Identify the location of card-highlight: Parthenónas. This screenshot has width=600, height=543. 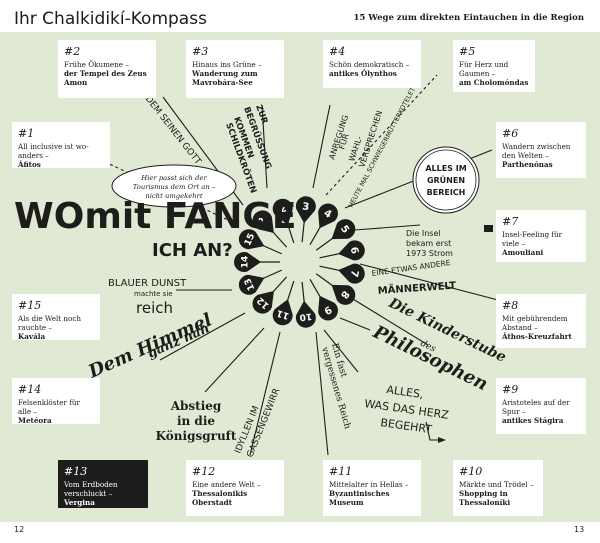
(527, 164).